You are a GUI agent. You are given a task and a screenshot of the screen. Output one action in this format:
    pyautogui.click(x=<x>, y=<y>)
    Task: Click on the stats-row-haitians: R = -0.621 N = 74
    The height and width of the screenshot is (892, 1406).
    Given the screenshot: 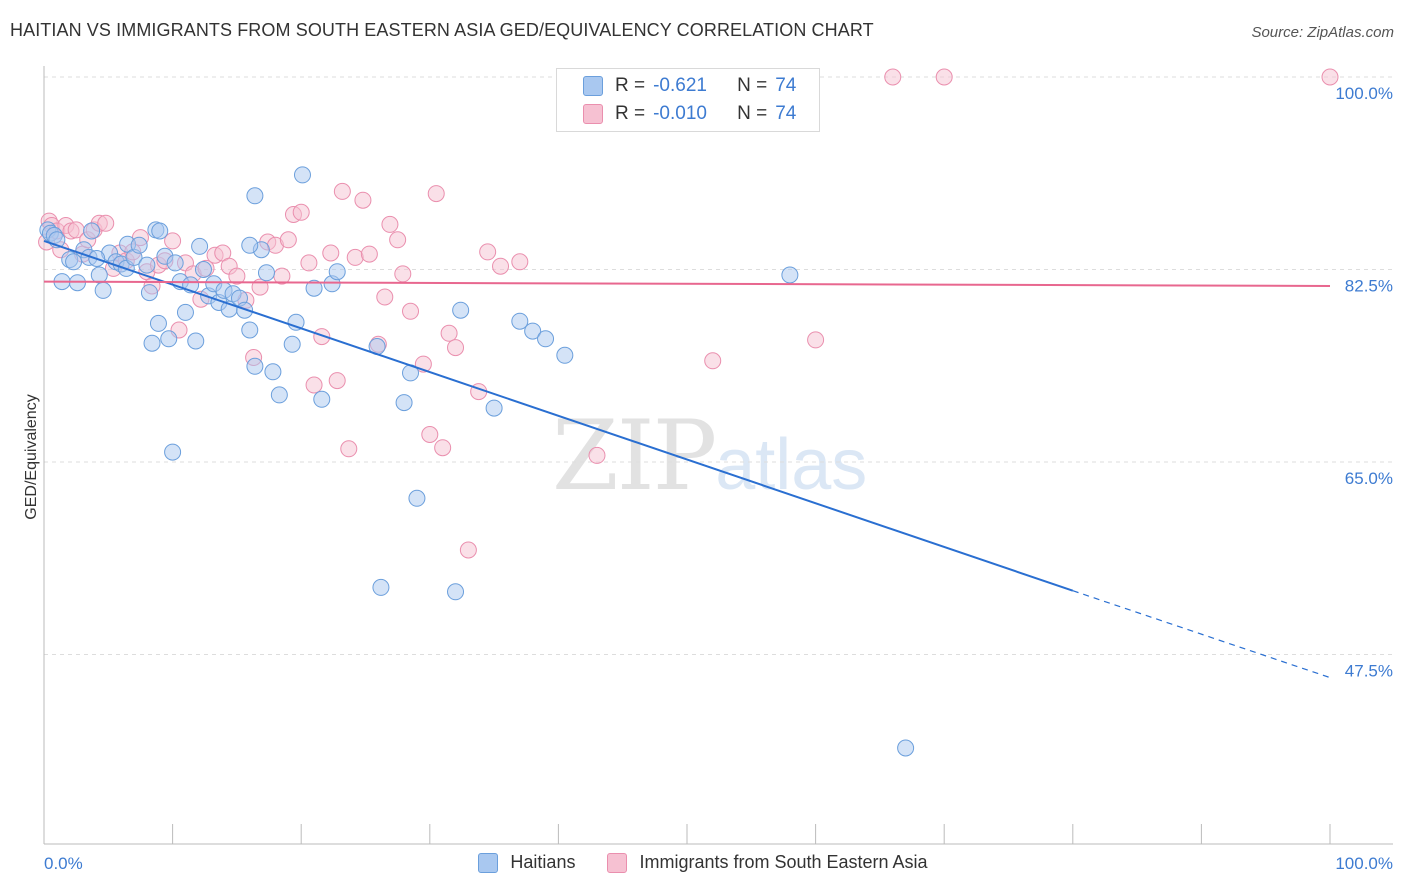 What is the action you would take?
    pyautogui.click(x=689, y=86)
    